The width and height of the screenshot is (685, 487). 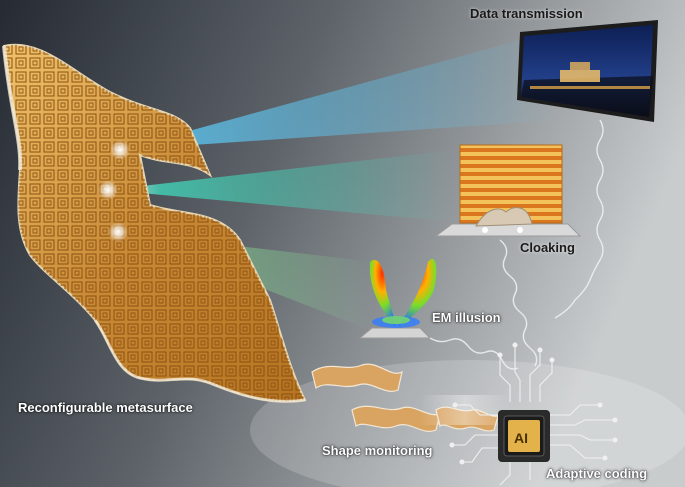 What do you see at coordinates (547, 247) in the screenshot?
I see `label-cloaking: Cloaking` at bounding box center [547, 247].